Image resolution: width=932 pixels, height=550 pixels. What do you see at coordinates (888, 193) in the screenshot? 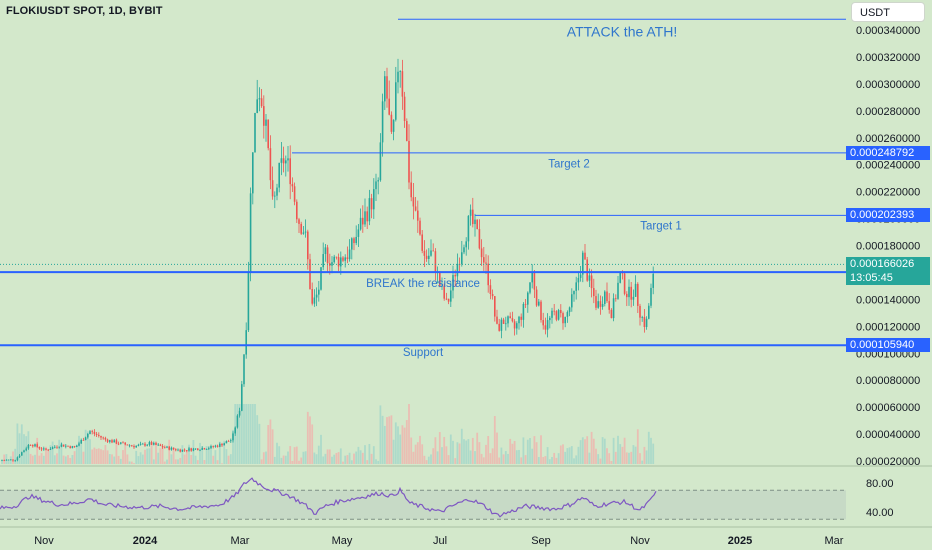
I see `price-tick-label: 0.000220000` at bounding box center [888, 193].